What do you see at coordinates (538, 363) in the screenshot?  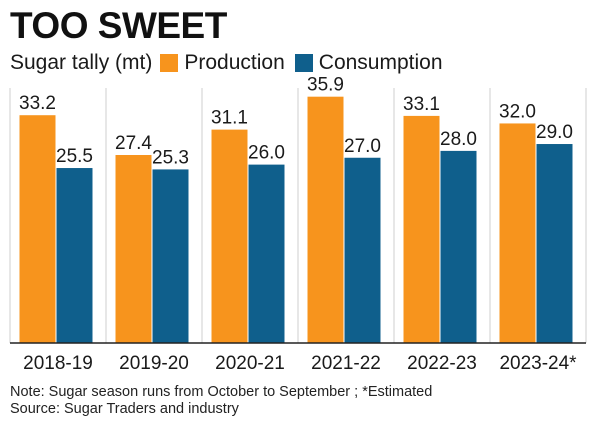 I see `x-tick-label: 2023-24*` at bounding box center [538, 363].